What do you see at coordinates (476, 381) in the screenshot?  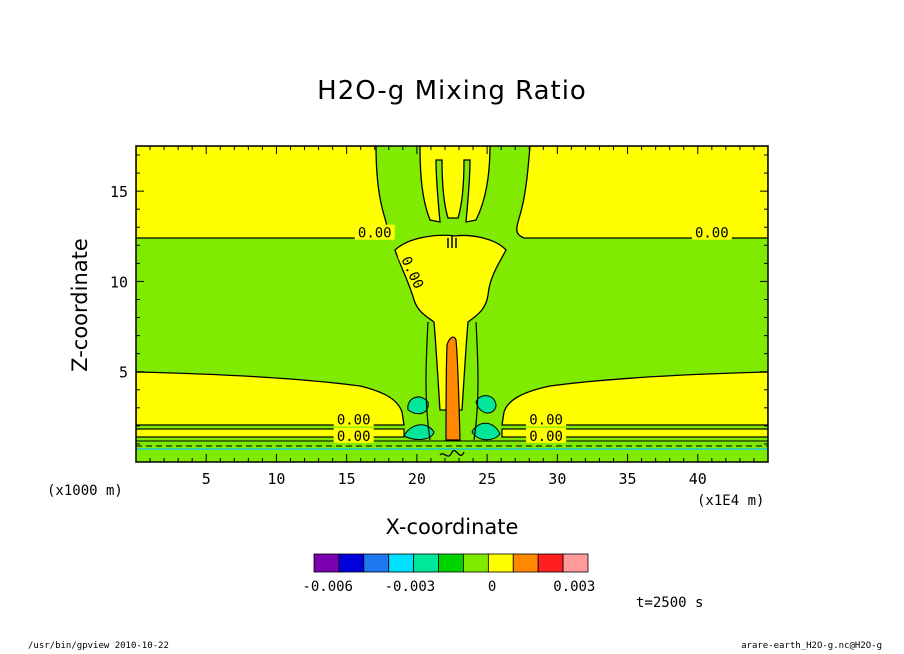 I see `contour-plume-right` at bounding box center [476, 381].